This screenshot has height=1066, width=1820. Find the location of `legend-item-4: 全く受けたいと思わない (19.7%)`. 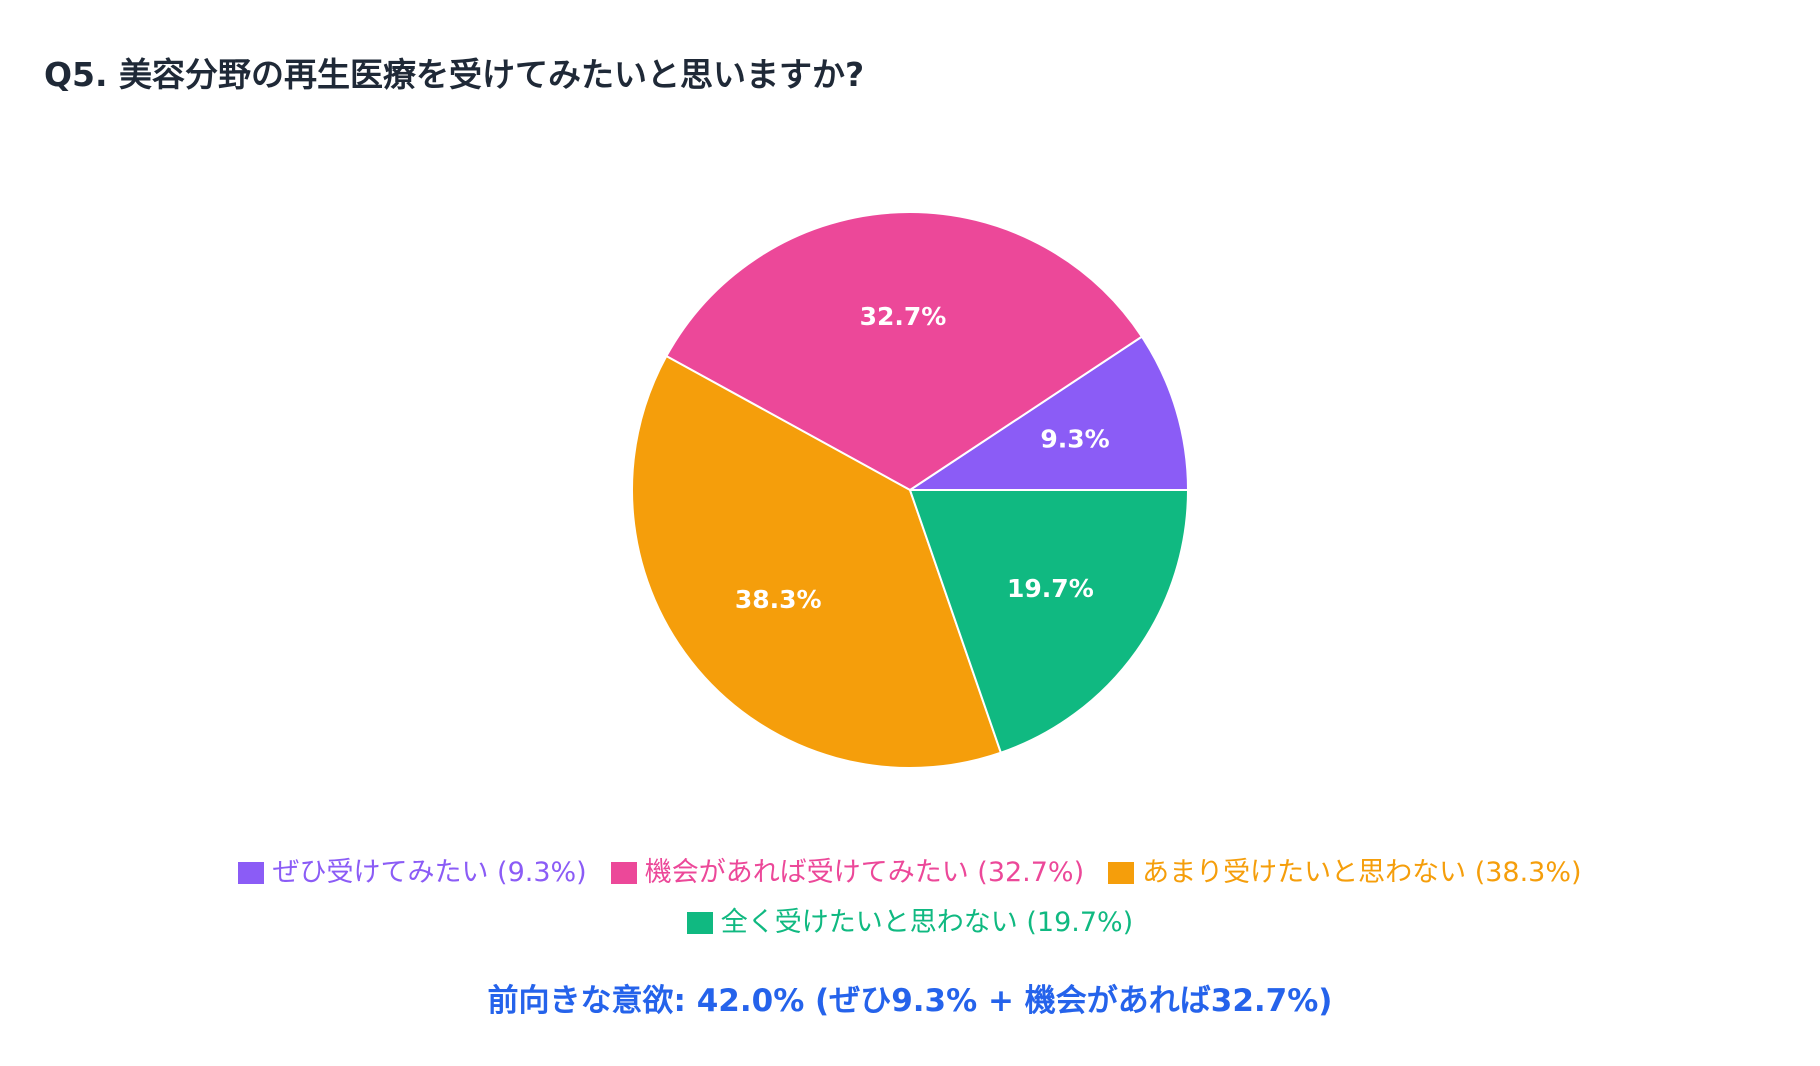

legend-item-4: 全く受けたいと思わない (19.7%) is located at coordinates (910, 922).